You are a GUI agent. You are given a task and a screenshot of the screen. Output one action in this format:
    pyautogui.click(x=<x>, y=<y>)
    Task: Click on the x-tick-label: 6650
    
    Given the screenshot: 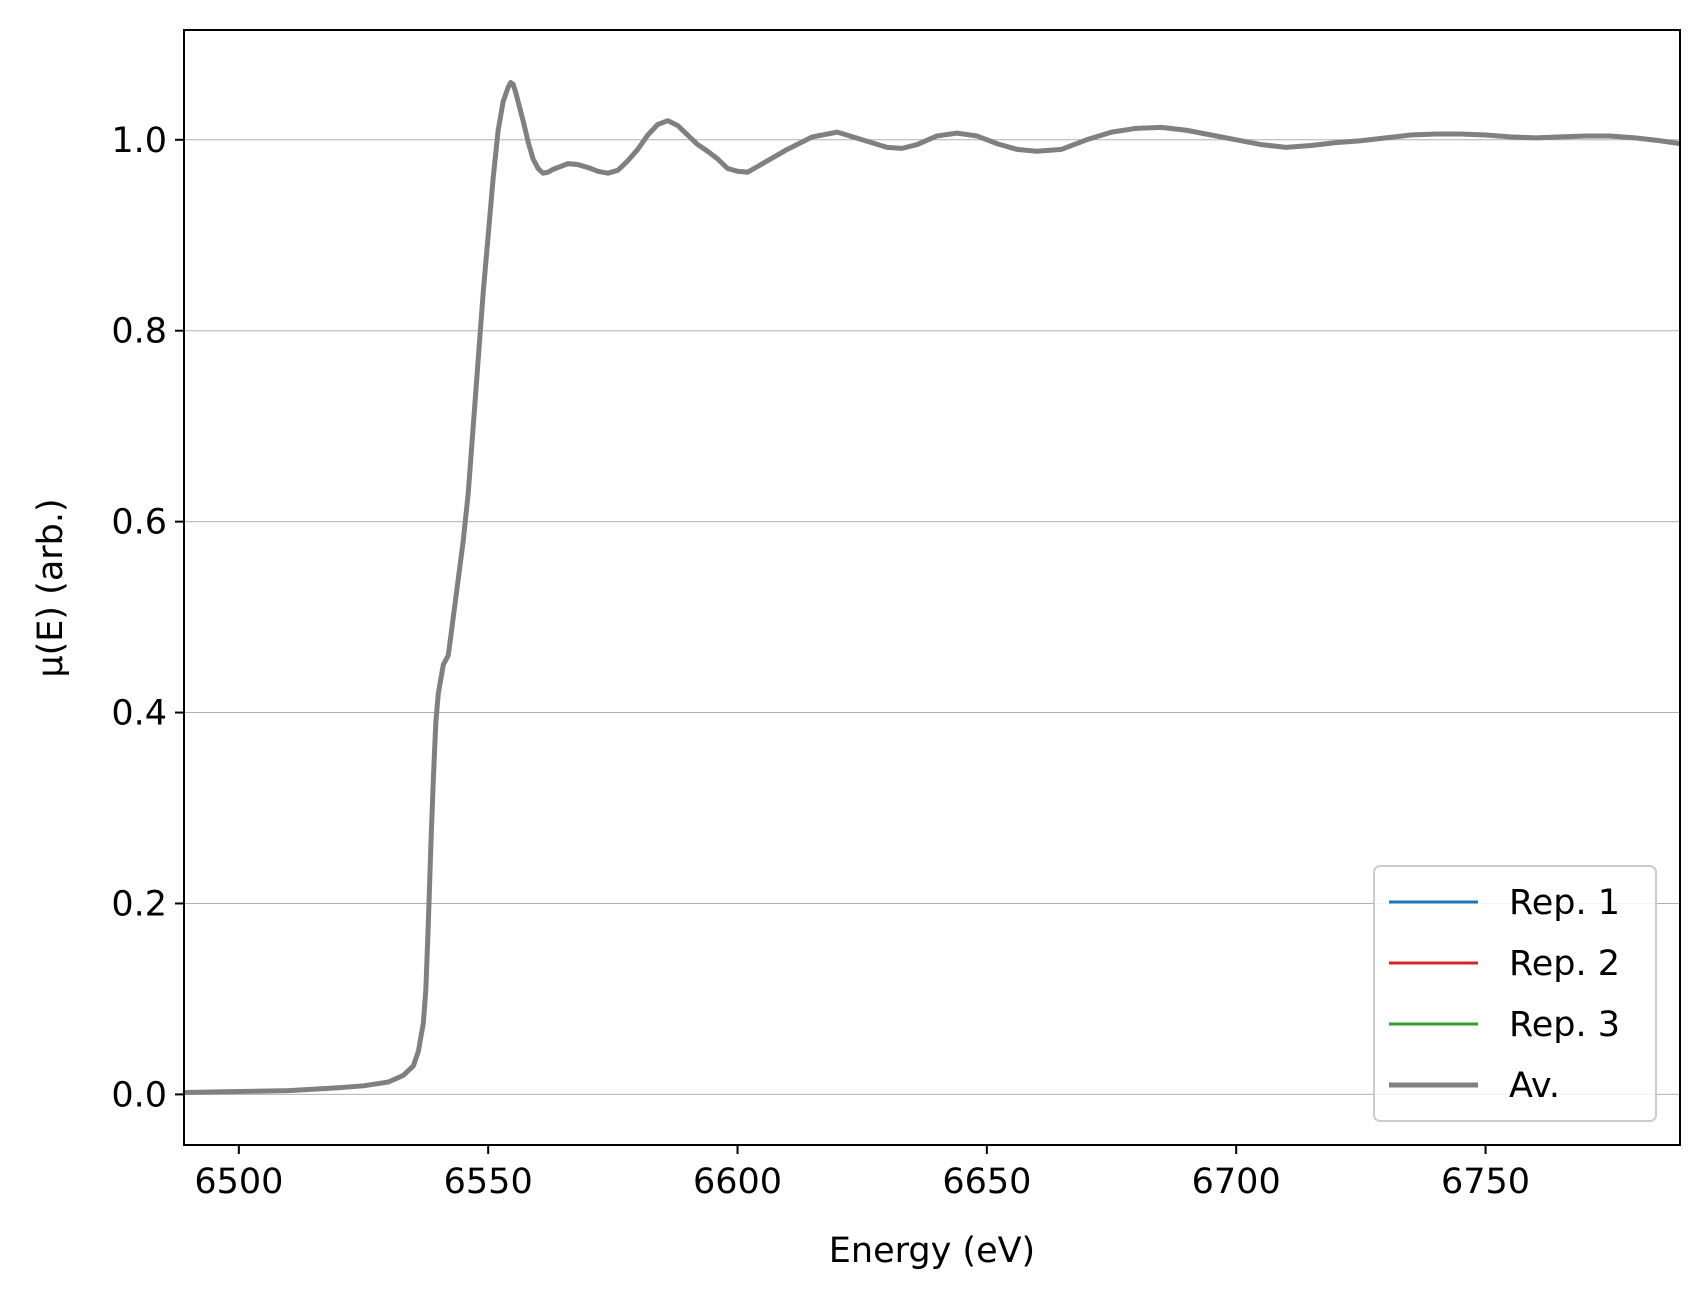 What is the action you would take?
    pyautogui.click(x=986, y=1182)
    